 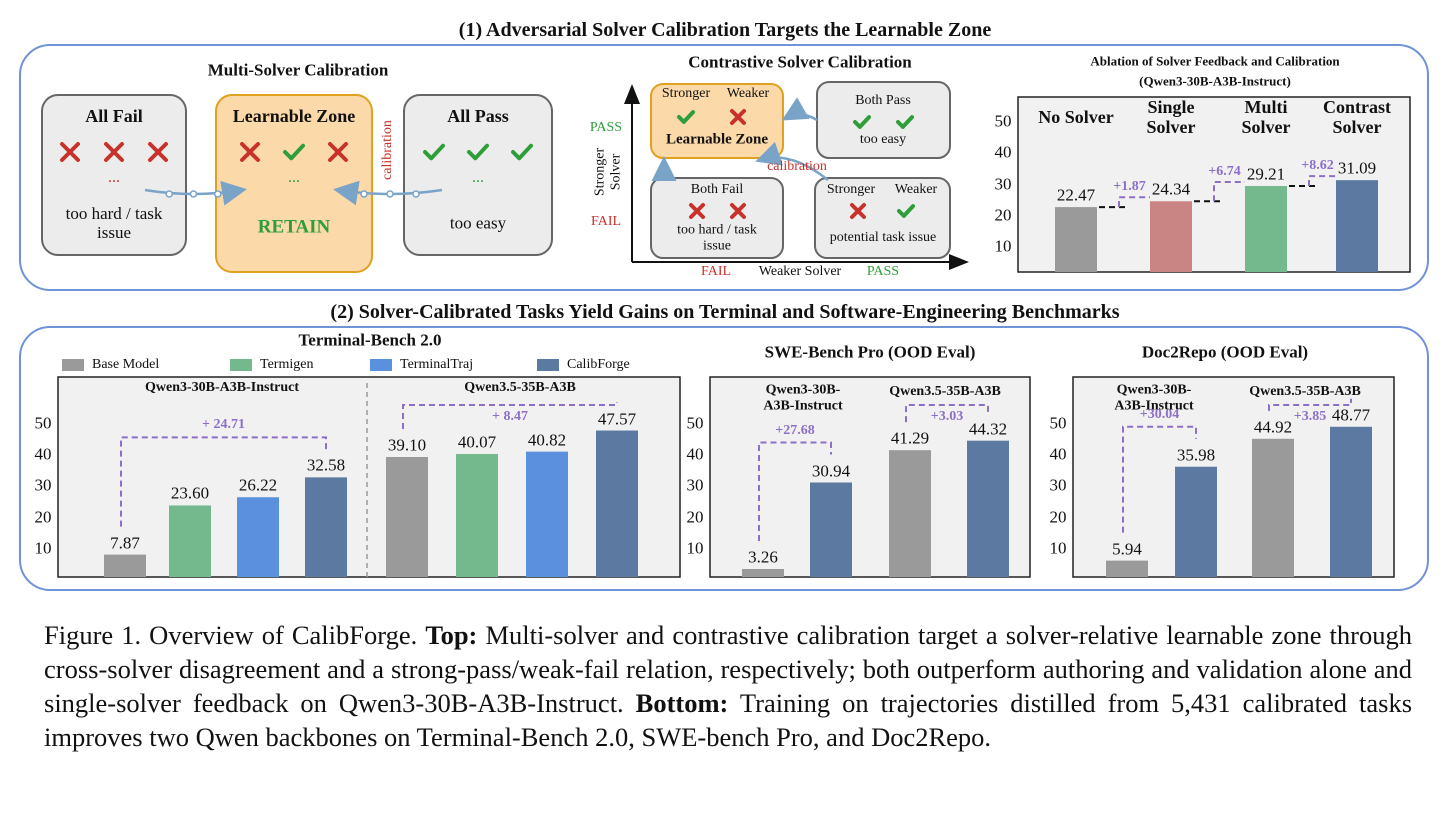 What do you see at coordinates (451, 635) in the screenshot?
I see `caption-top-label: Top:` at bounding box center [451, 635].